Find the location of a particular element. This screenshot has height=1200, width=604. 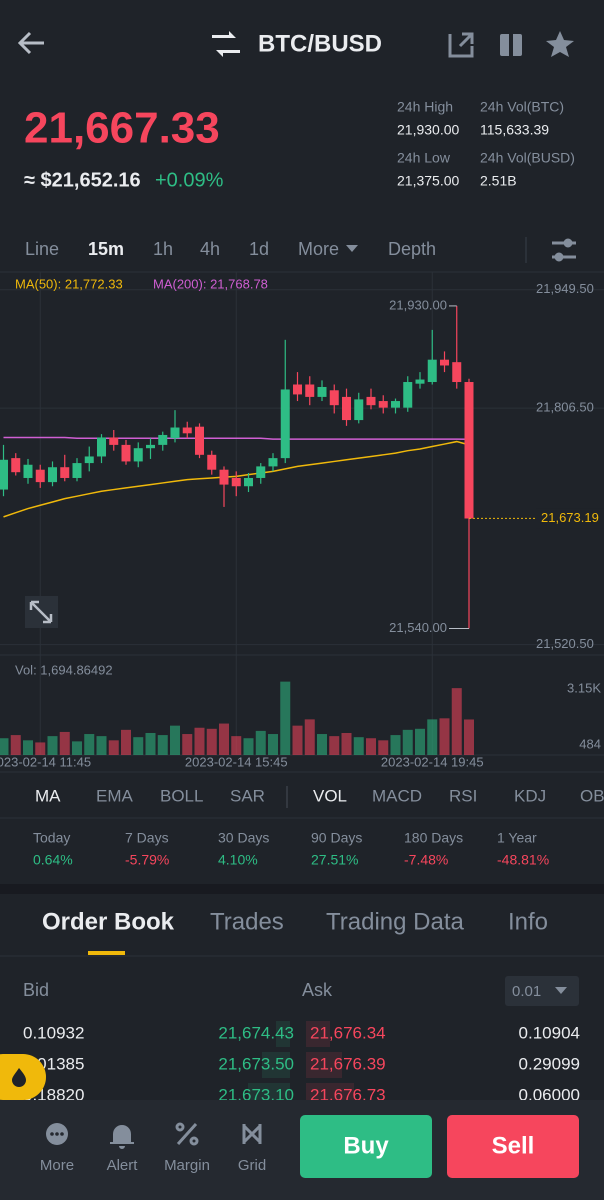

indicator-tab: MACD is located at coordinates (397, 795).